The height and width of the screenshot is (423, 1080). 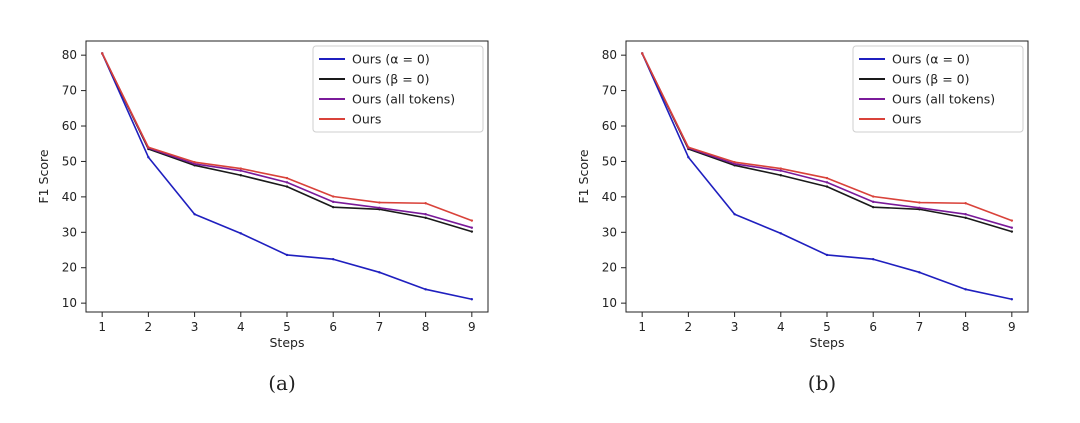 I want to click on y-tick-label: 50, so click(x=609, y=161).